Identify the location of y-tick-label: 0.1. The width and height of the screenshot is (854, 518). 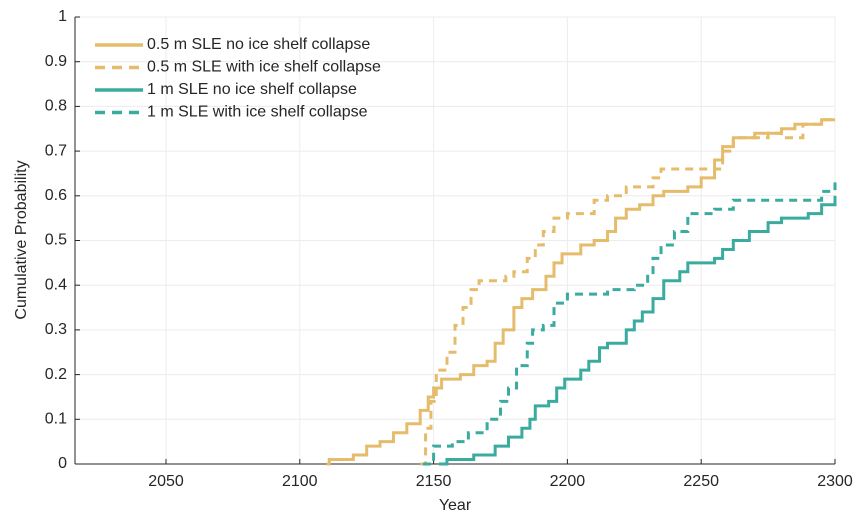
(56, 419).